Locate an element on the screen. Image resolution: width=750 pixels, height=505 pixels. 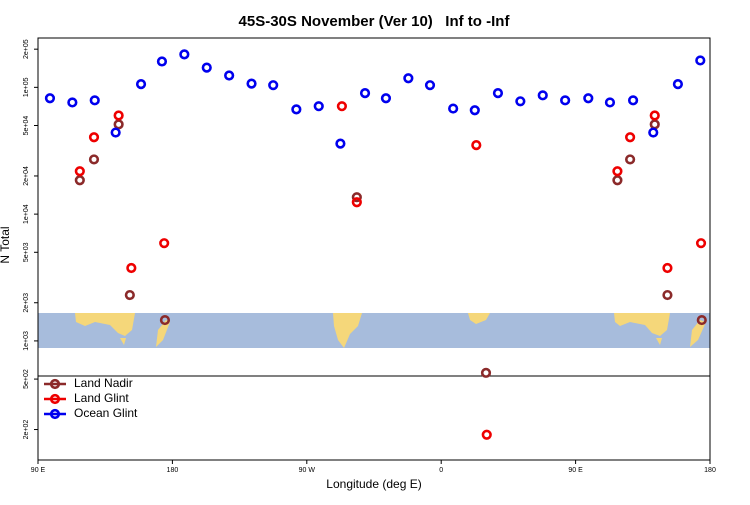
y-tick-label: 2e+05 is located at coordinates (26, 49).